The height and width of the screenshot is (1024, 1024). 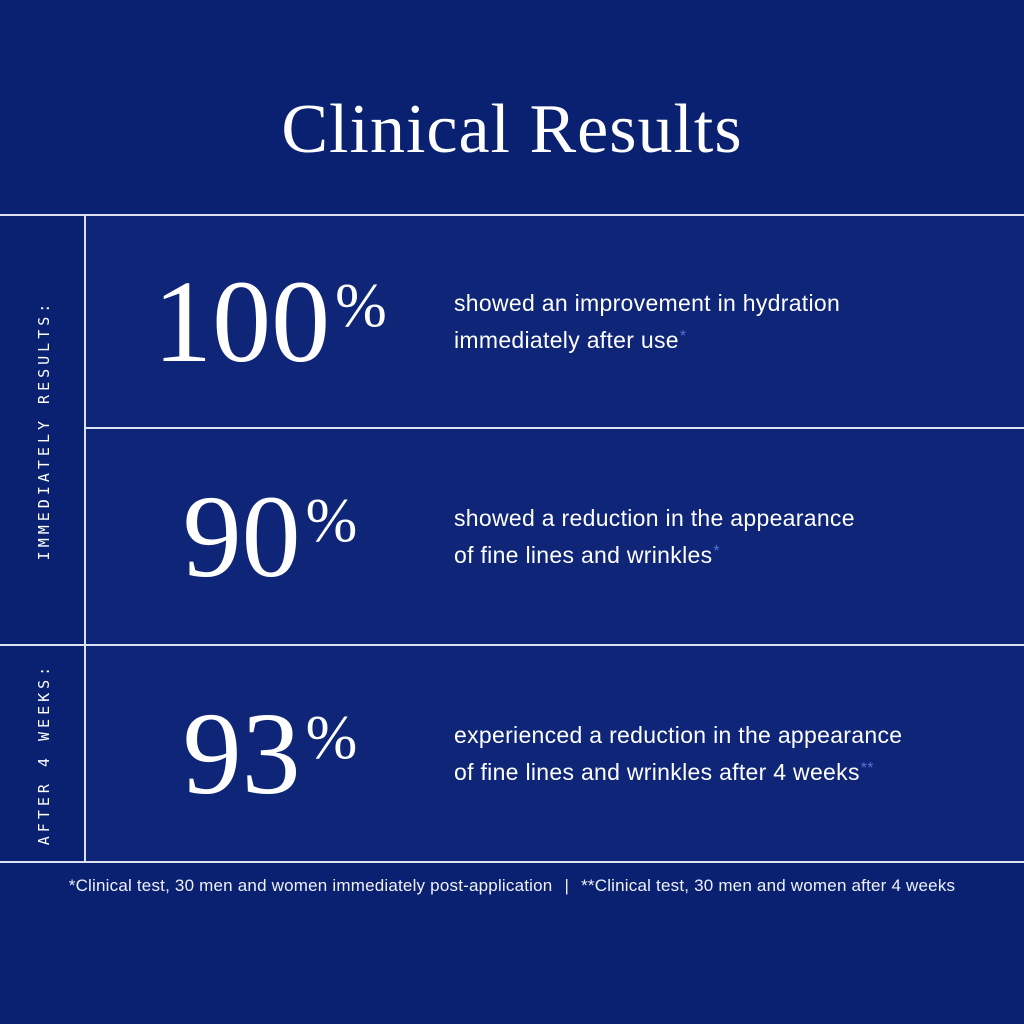 What do you see at coordinates (554, 428) in the screenshot?
I see `divider-row1-row2` at bounding box center [554, 428].